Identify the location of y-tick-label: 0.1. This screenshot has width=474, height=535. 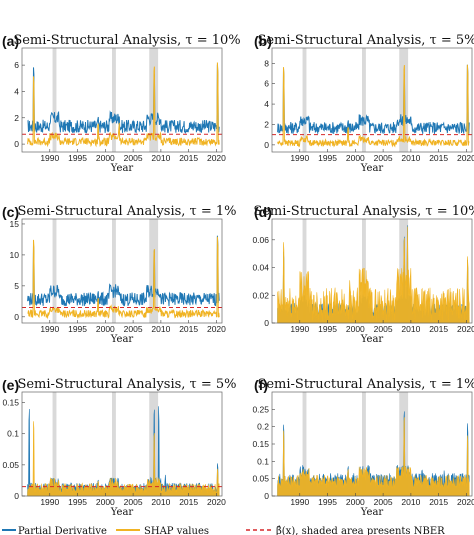
(263, 461).